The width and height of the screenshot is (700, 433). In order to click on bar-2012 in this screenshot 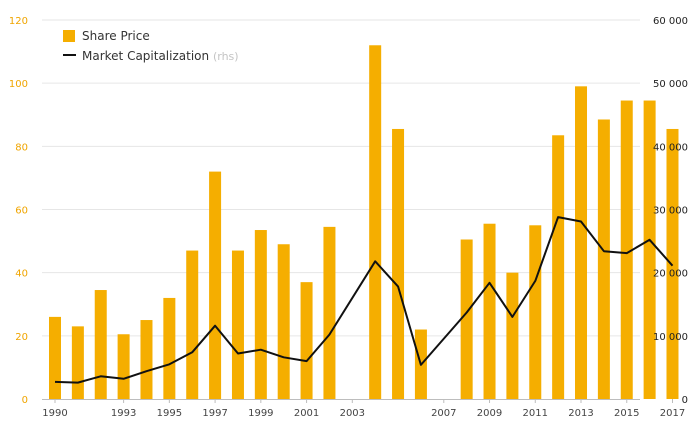, I will do `click(558, 267)`.